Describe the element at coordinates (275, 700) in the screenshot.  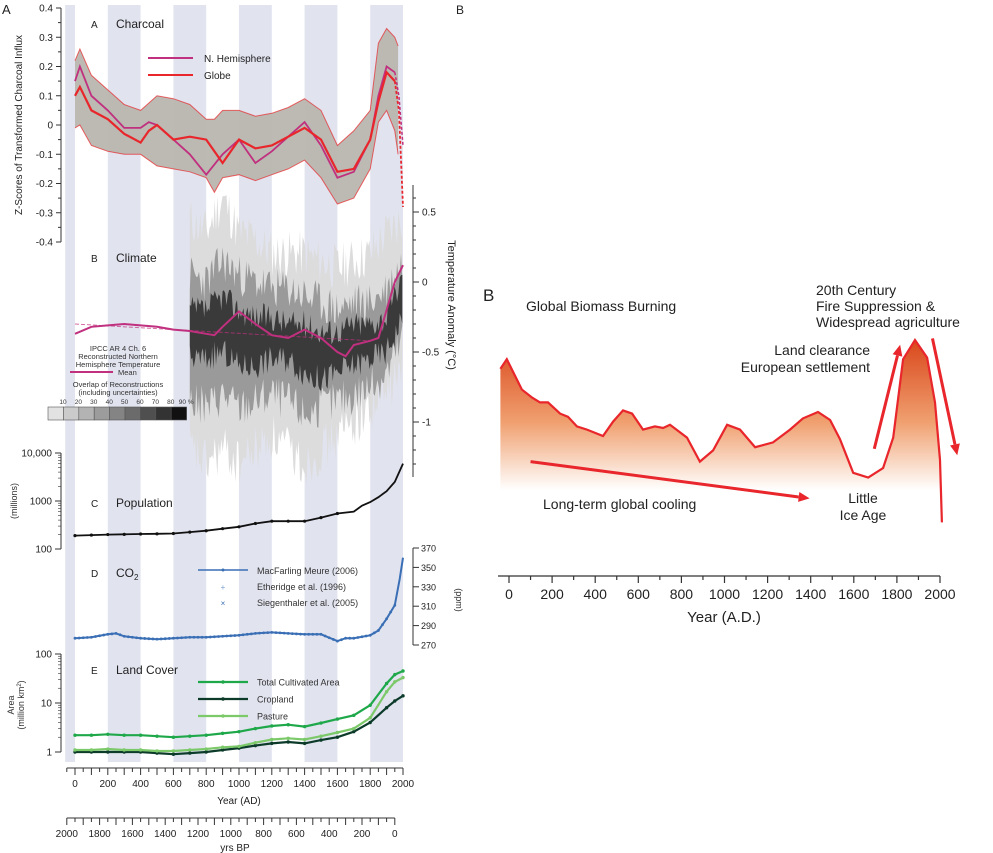
I see `legend-label: Cropland` at that location.